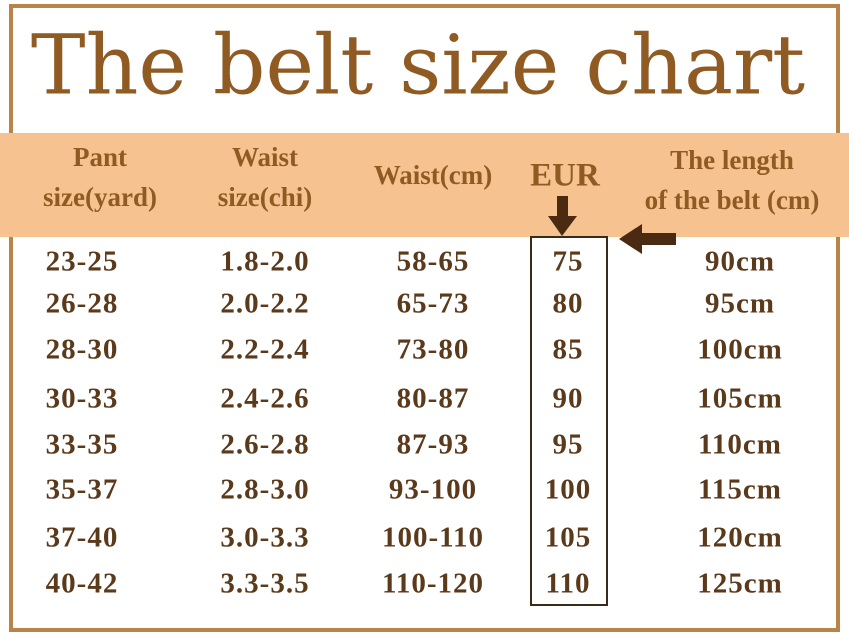 Image resolution: width=849 pixels, height=637 pixels. Describe the element at coordinates (82, 584) in the screenshot. I see `table-cell: 40-42` at that location.